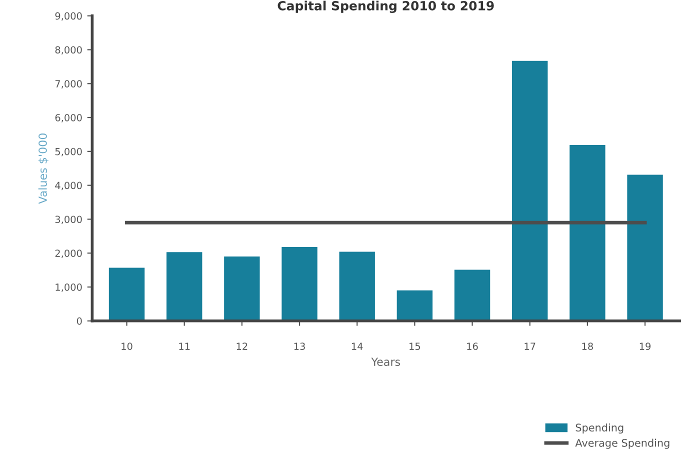 The height and width of the screenshot is (452, 683). I want to click on y-tick-label: 3,000, so click(68, 220).